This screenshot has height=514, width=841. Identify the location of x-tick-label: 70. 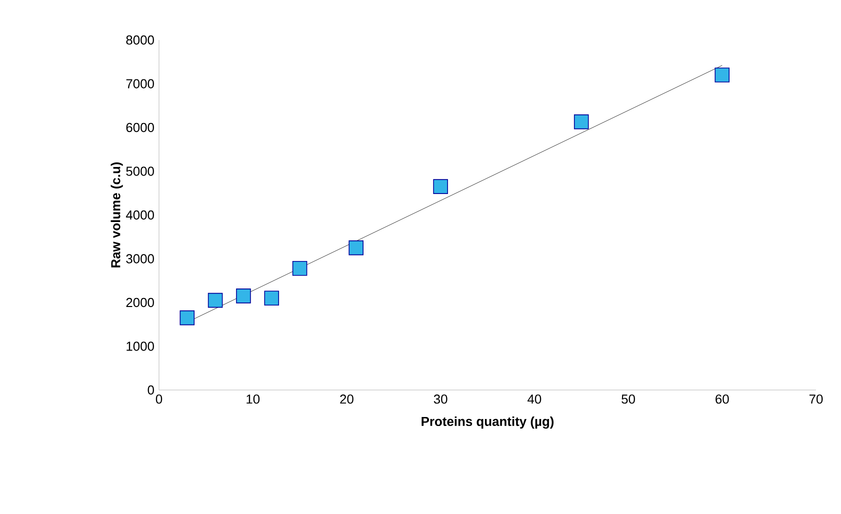
(816, 399).